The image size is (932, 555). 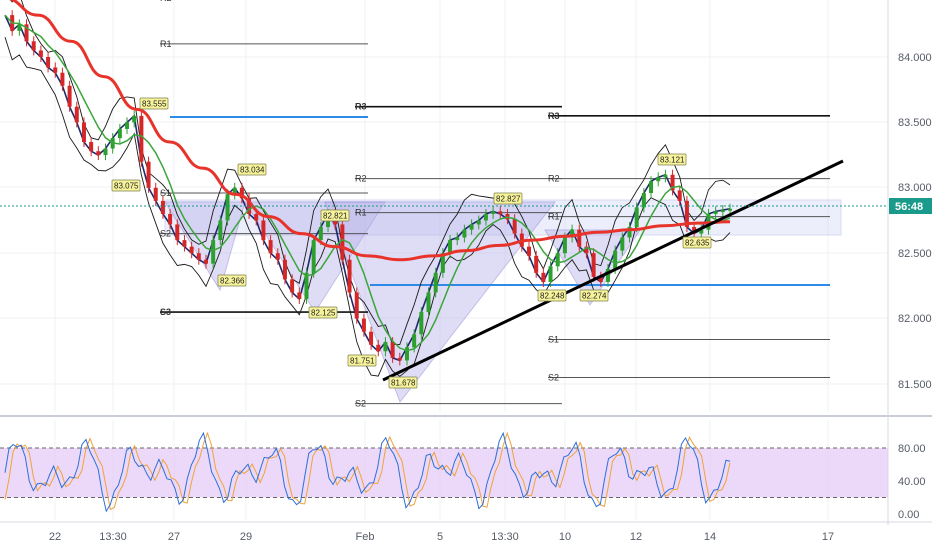 I want to click on oscillator-tick-label: 40.00, so click(x=912, y=482).